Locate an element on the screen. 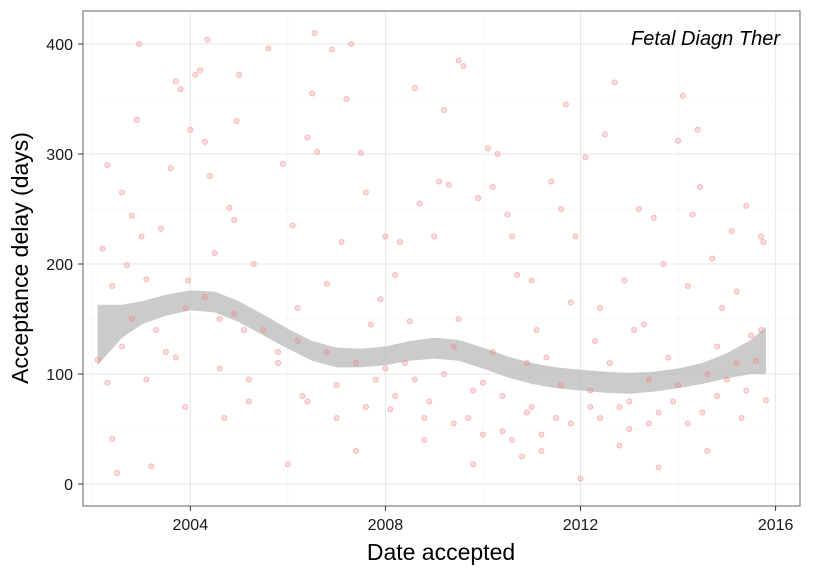 The height and width of the screenshot is (570, 825). y-tick-label: 100 is located at coordinates (59, 375).